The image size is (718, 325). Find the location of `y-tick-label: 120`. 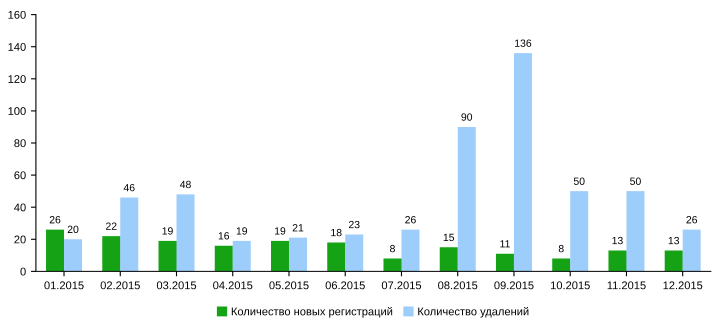

y-tick-label: 120 is located at coordinates (17, 79).